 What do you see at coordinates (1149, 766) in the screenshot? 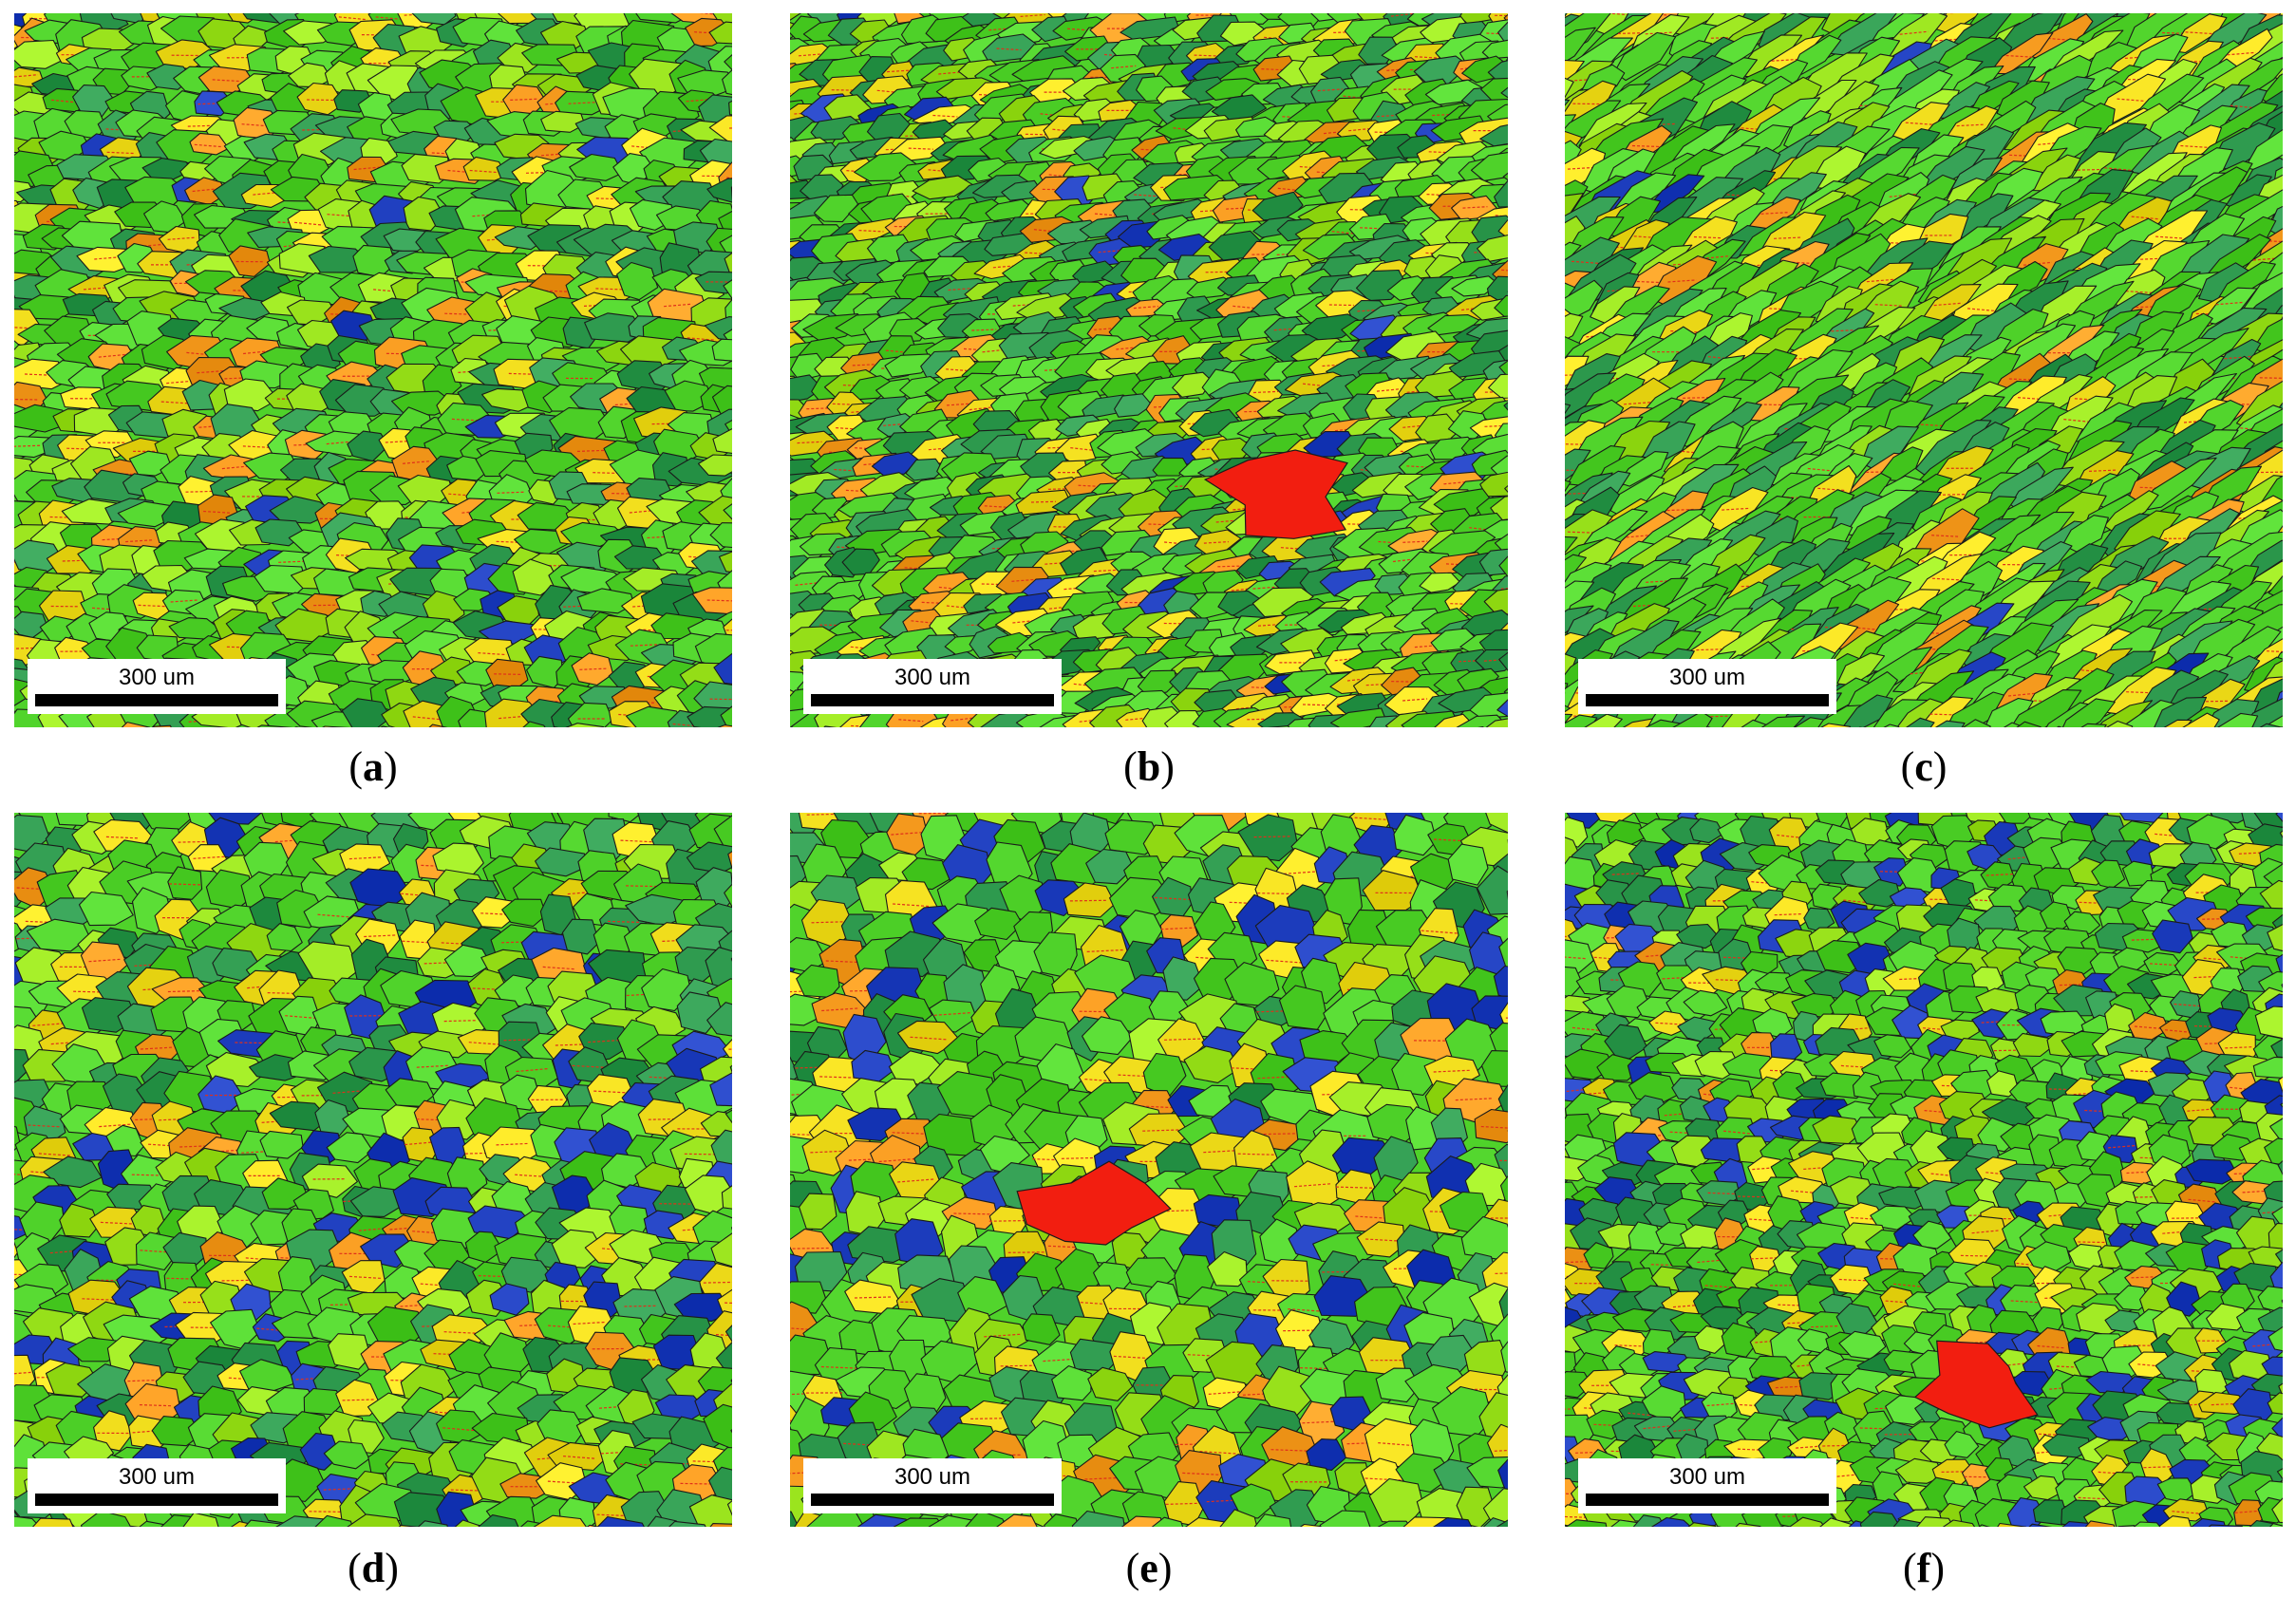
I see `panel-caption-b: (b)` at bounding box center [1149, 766].